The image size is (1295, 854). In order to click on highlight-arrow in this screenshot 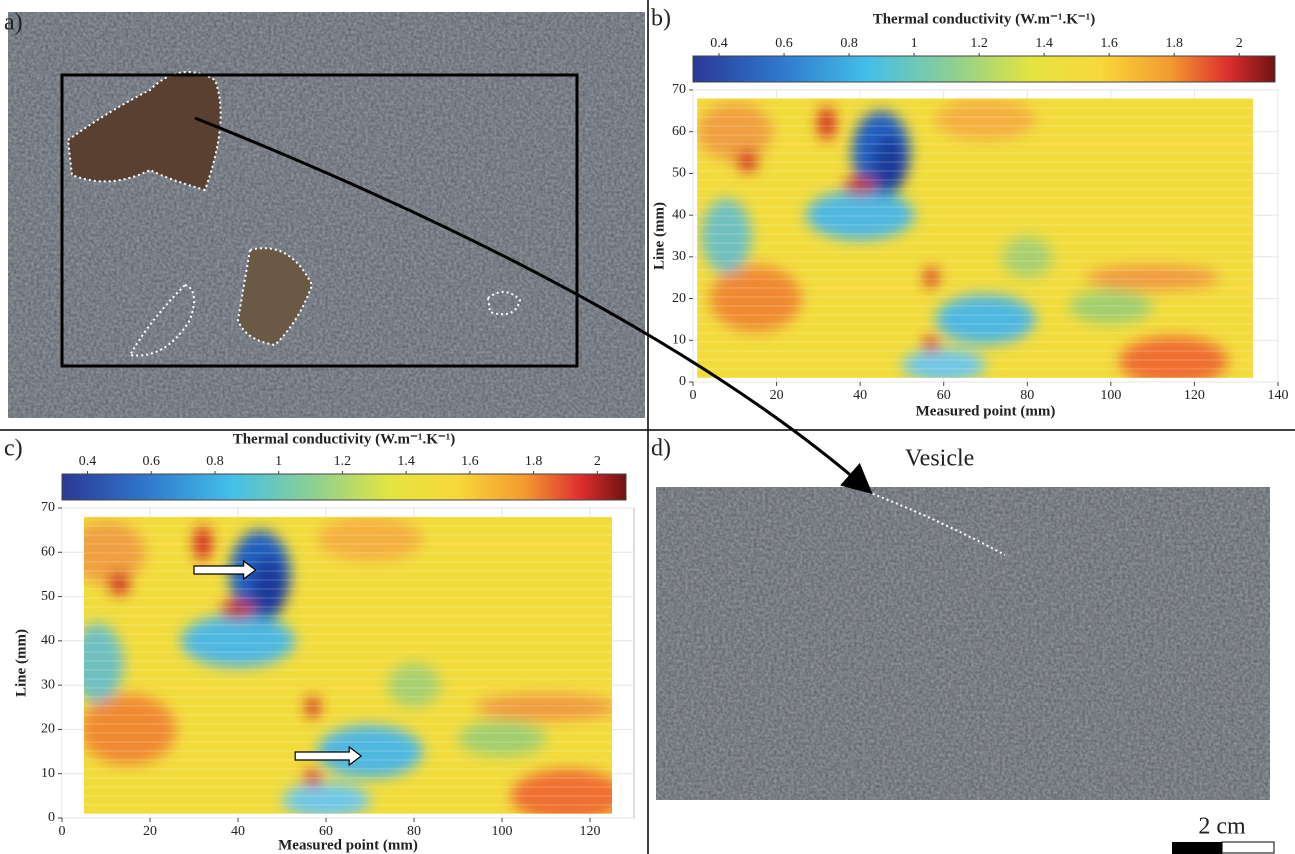, I will do `click(328, 756)`.